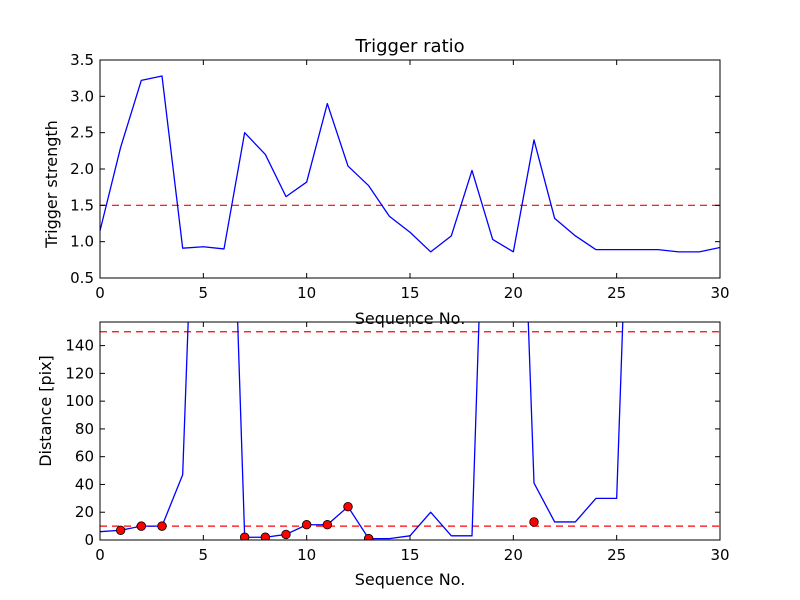 Image resolution: width=800 pixels, height=600 pixels. What do you see at coordinates (409, 46) in the screenshot?
I see `chart-title: Trigger ratio` at bounding box center [409, 46].